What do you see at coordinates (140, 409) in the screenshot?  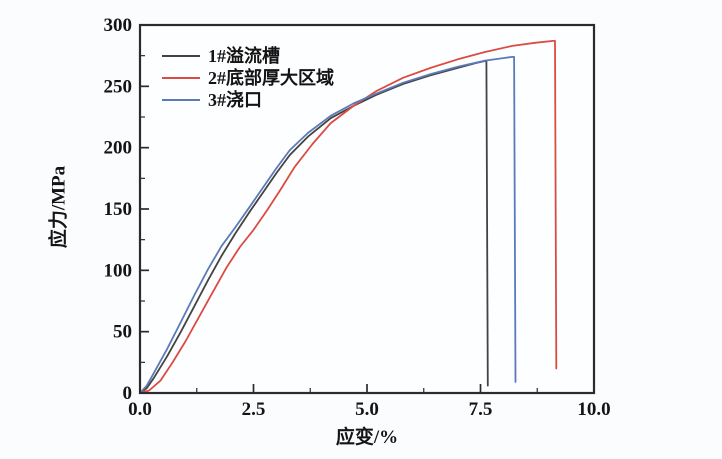 I see `x-tick-label: 0.0` at bounding box center [140, 409].